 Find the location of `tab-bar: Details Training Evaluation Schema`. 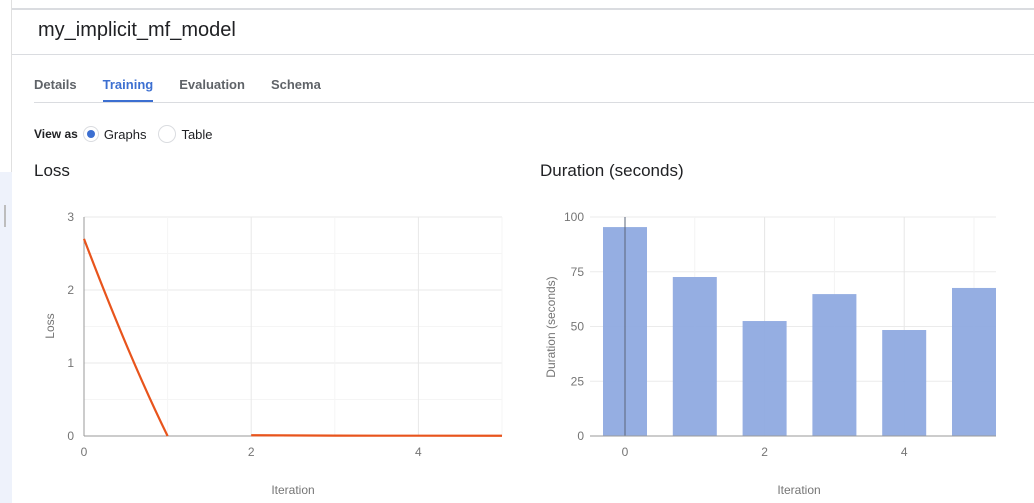

tab-bar: Details Training Evaluation Schema is located at coordinates (190, 89).